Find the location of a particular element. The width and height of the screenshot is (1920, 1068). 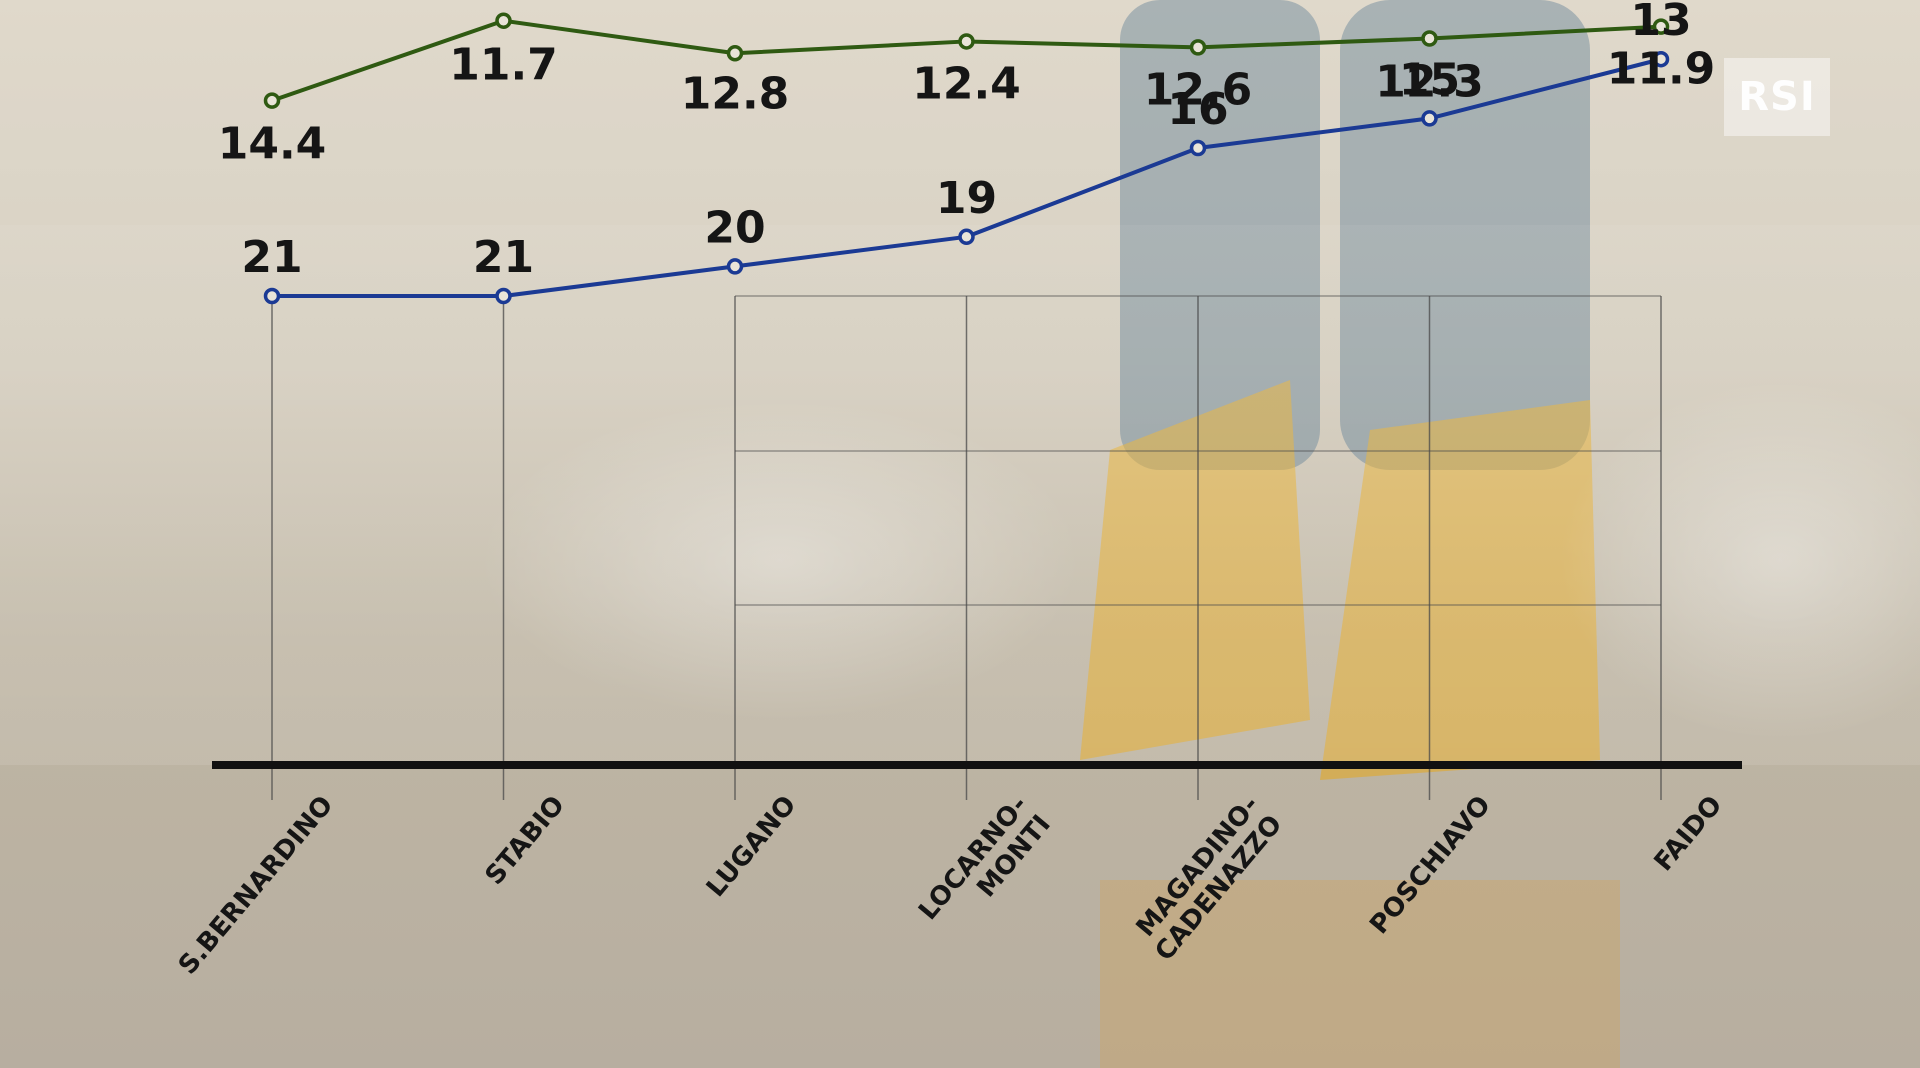

category-label-6-line-0: FAIDO is located at coordinates (1689, 833).